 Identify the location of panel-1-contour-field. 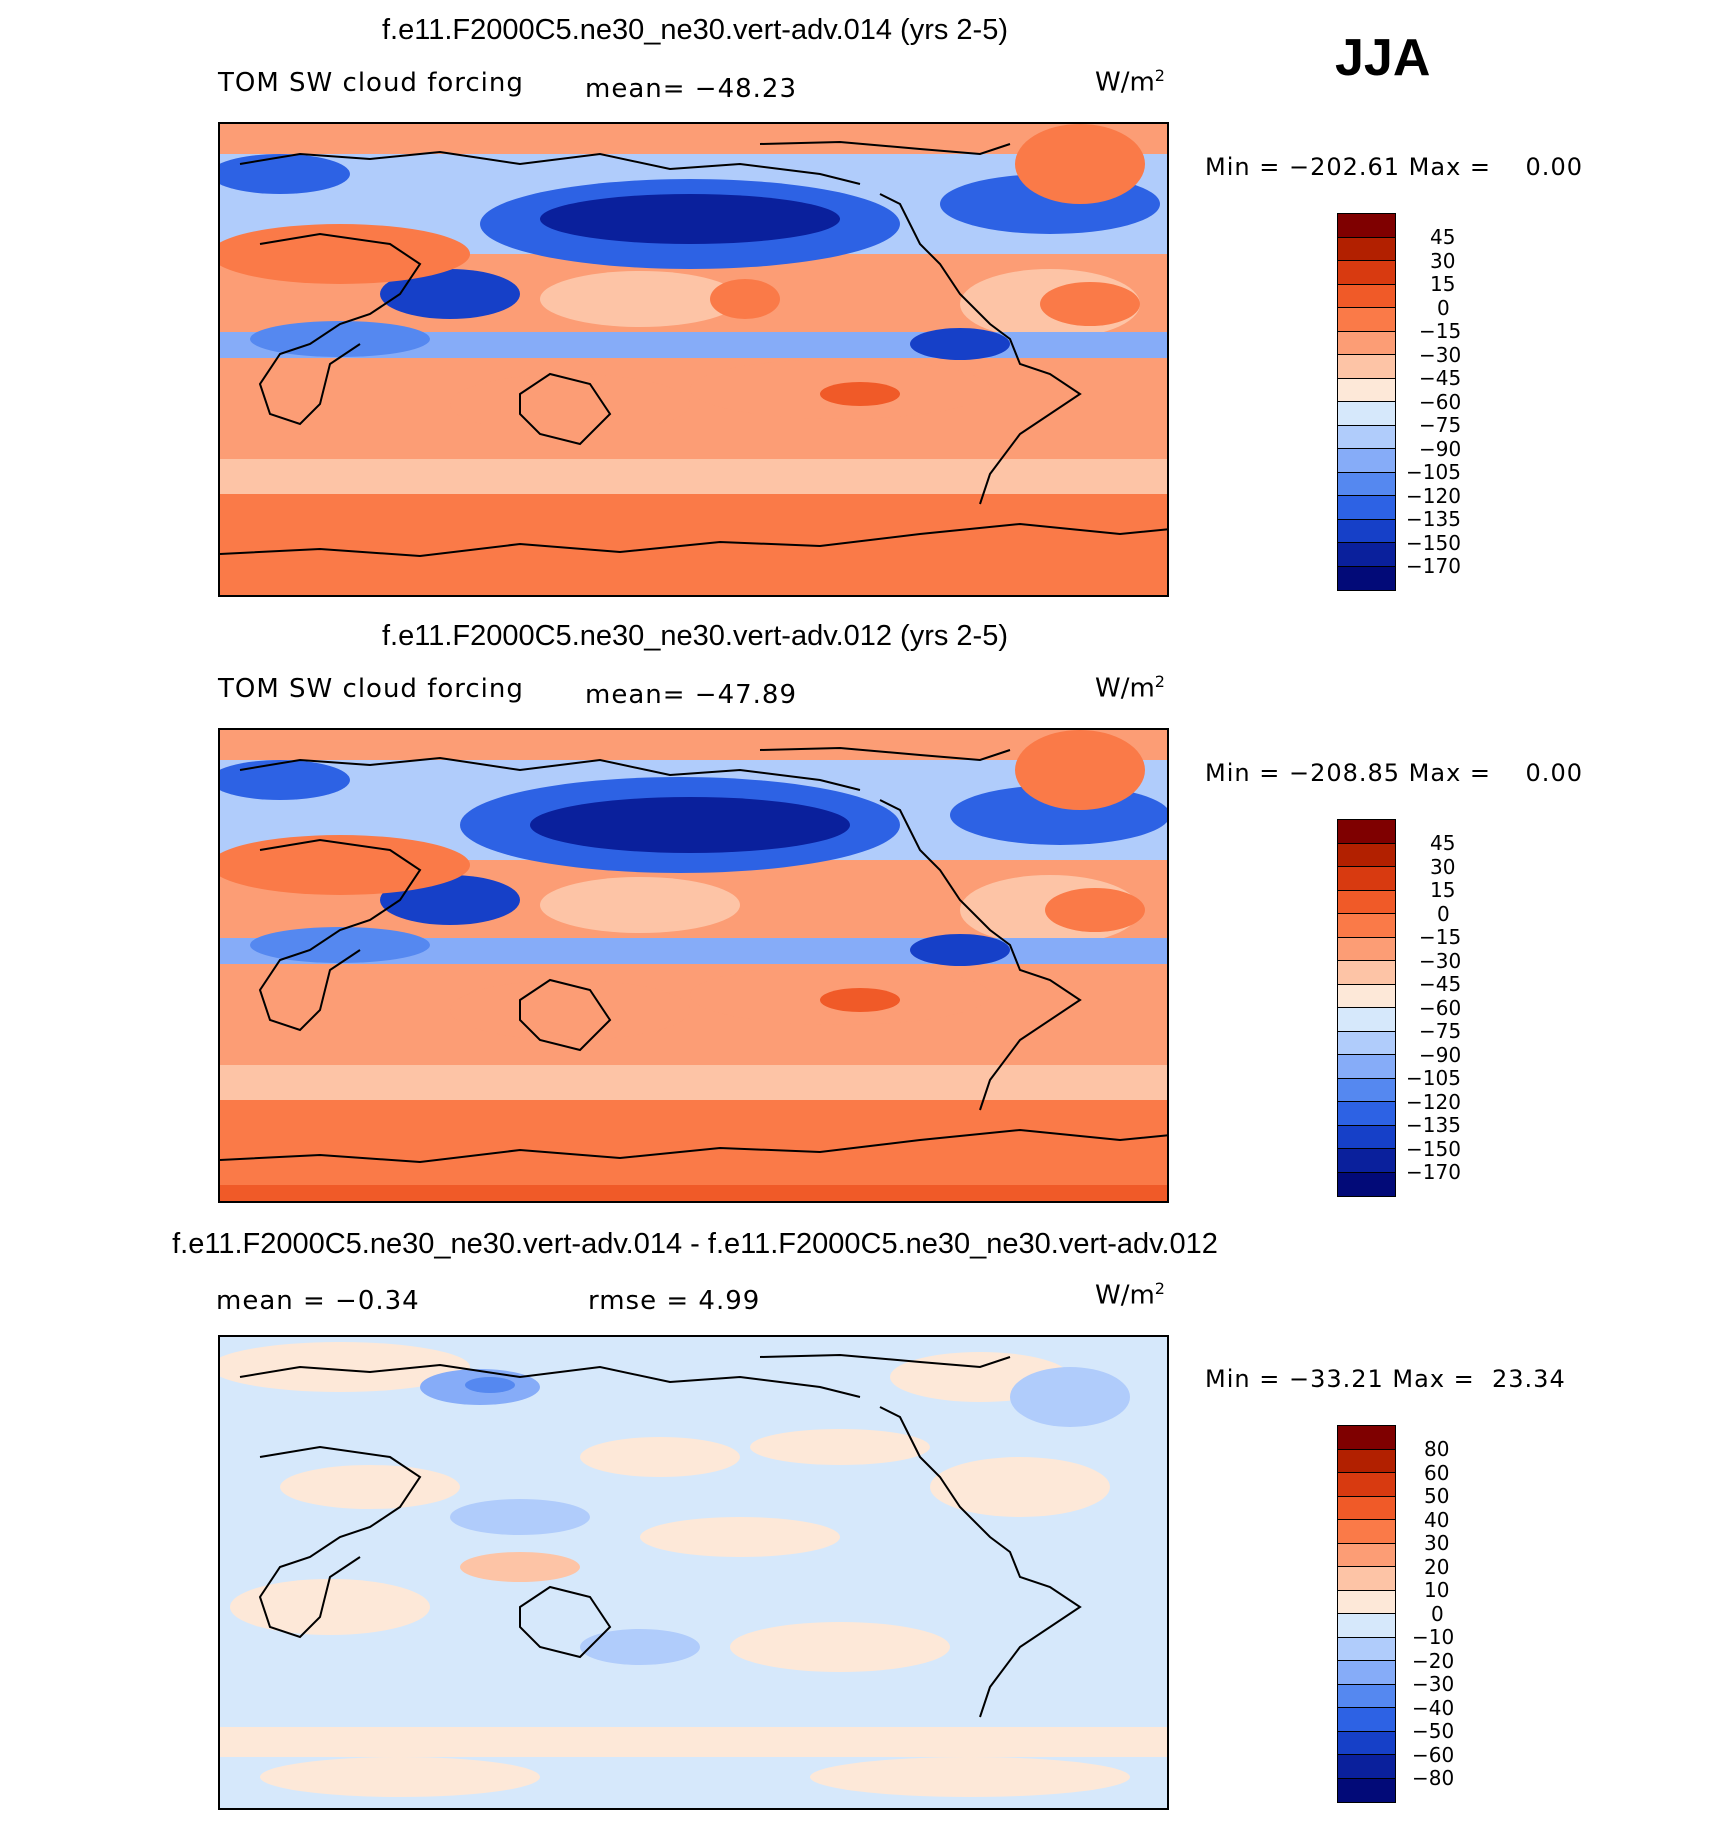
(693, 359).